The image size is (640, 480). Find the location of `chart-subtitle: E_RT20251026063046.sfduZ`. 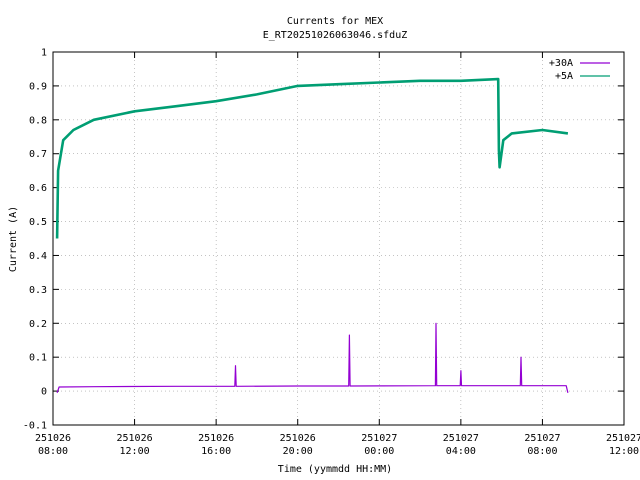

chart-subtitle: E_RT20251026063046.sfduZ is located at coordinates (335, 35).